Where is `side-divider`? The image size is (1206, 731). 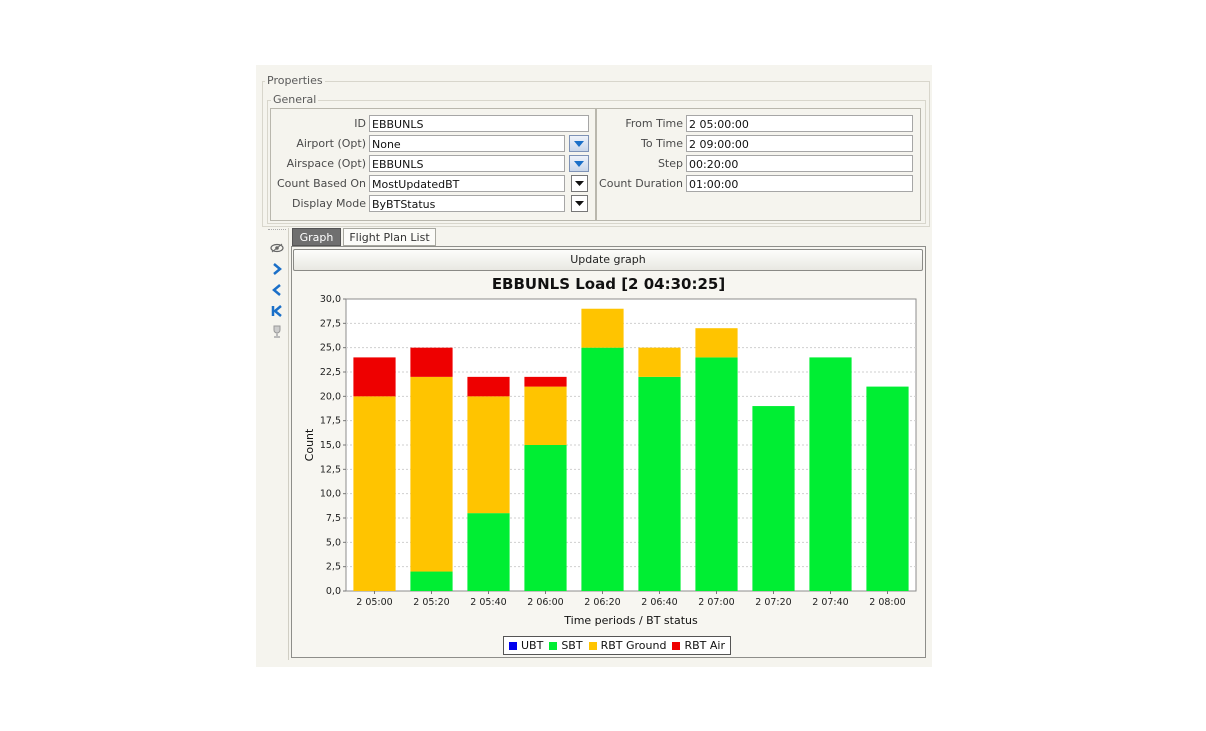 side-divider is located at coordinates (288, 444).